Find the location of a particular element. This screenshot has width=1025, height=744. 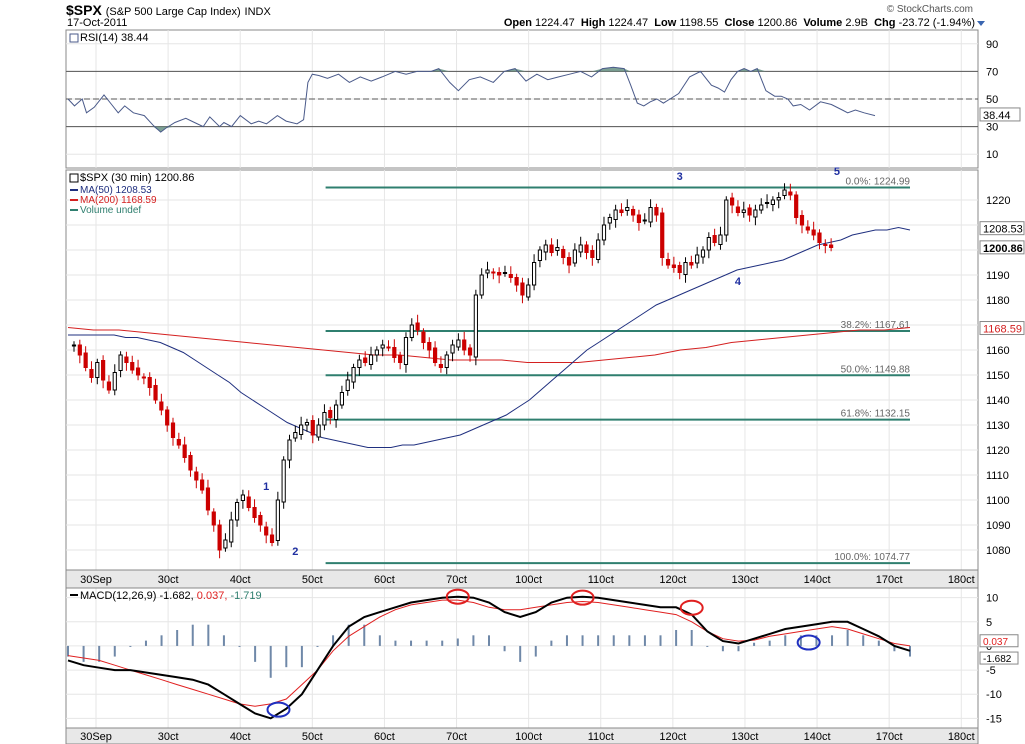

chg-label: Chg is located at coordinates (885, 23).